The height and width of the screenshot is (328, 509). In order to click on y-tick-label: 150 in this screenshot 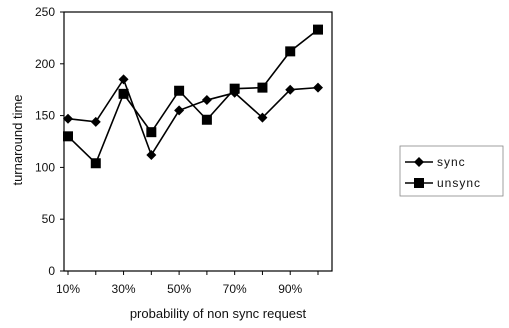, I will do `click(45, 116)`.